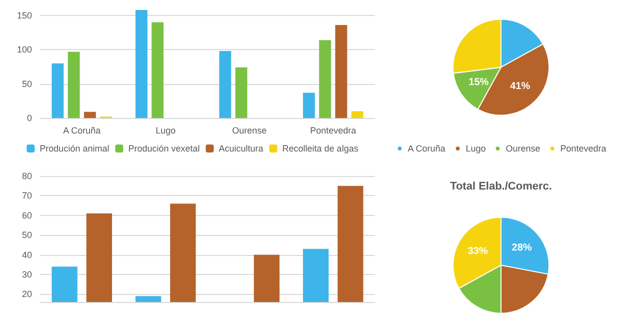  What do you see at coordinates (24, 49) in the screenshot?
I see `y-tick-label: 100` at bounding box center [24, 49].